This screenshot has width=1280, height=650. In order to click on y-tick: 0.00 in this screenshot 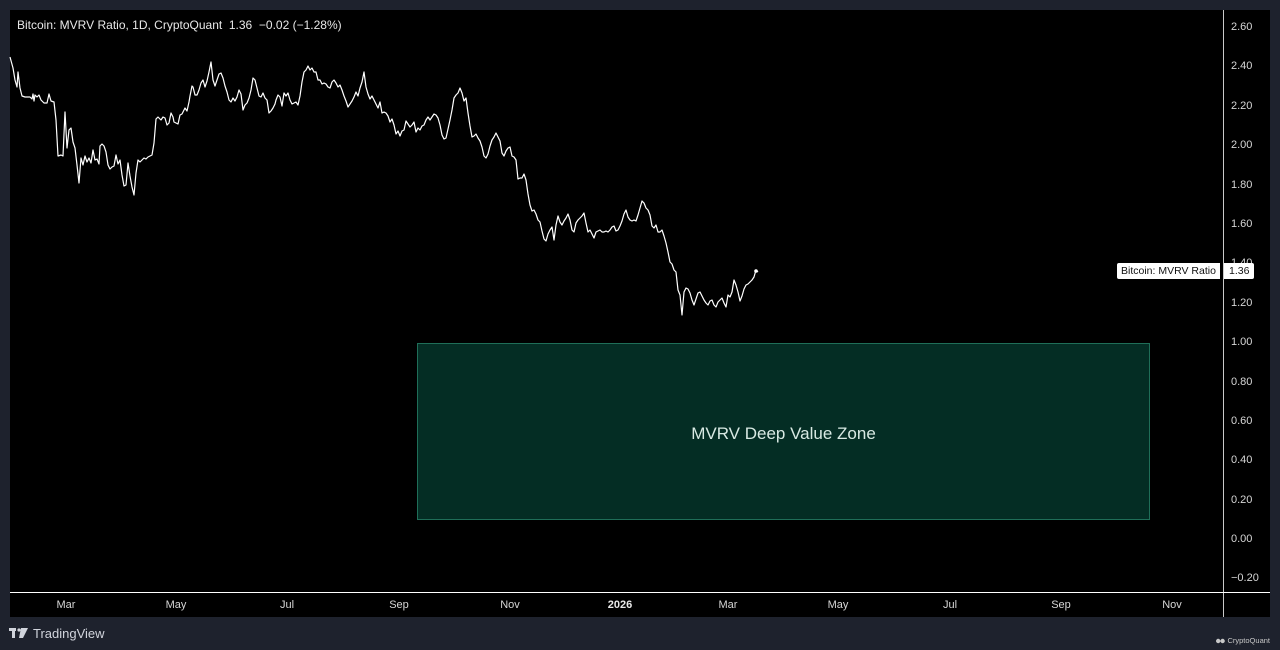, I will do `click(1242, 539)`.